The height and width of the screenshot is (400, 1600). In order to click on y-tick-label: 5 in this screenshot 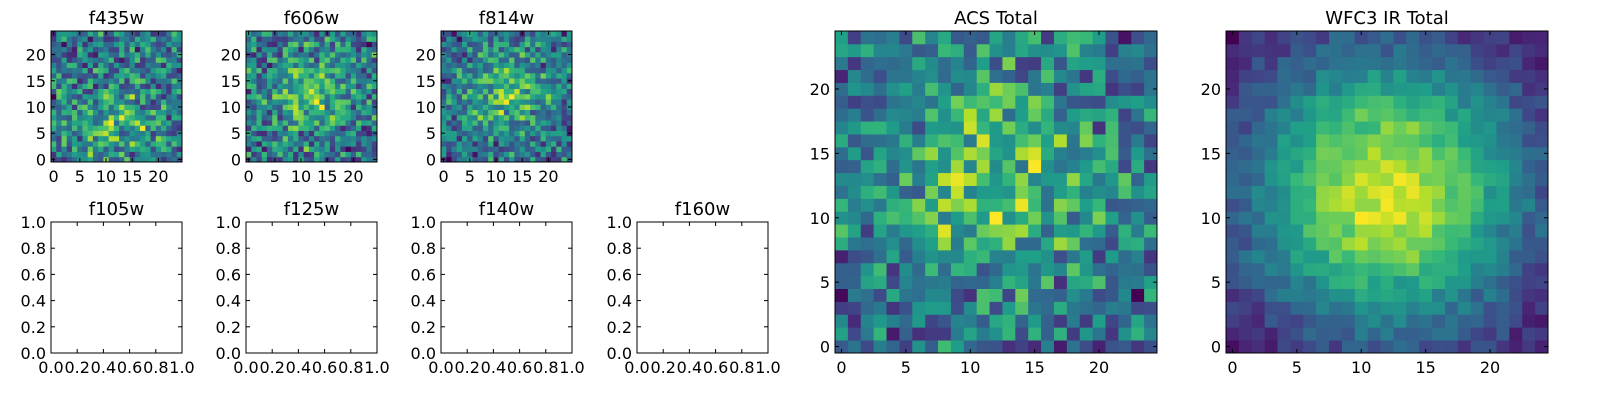, I will do `click(236, 133)`.